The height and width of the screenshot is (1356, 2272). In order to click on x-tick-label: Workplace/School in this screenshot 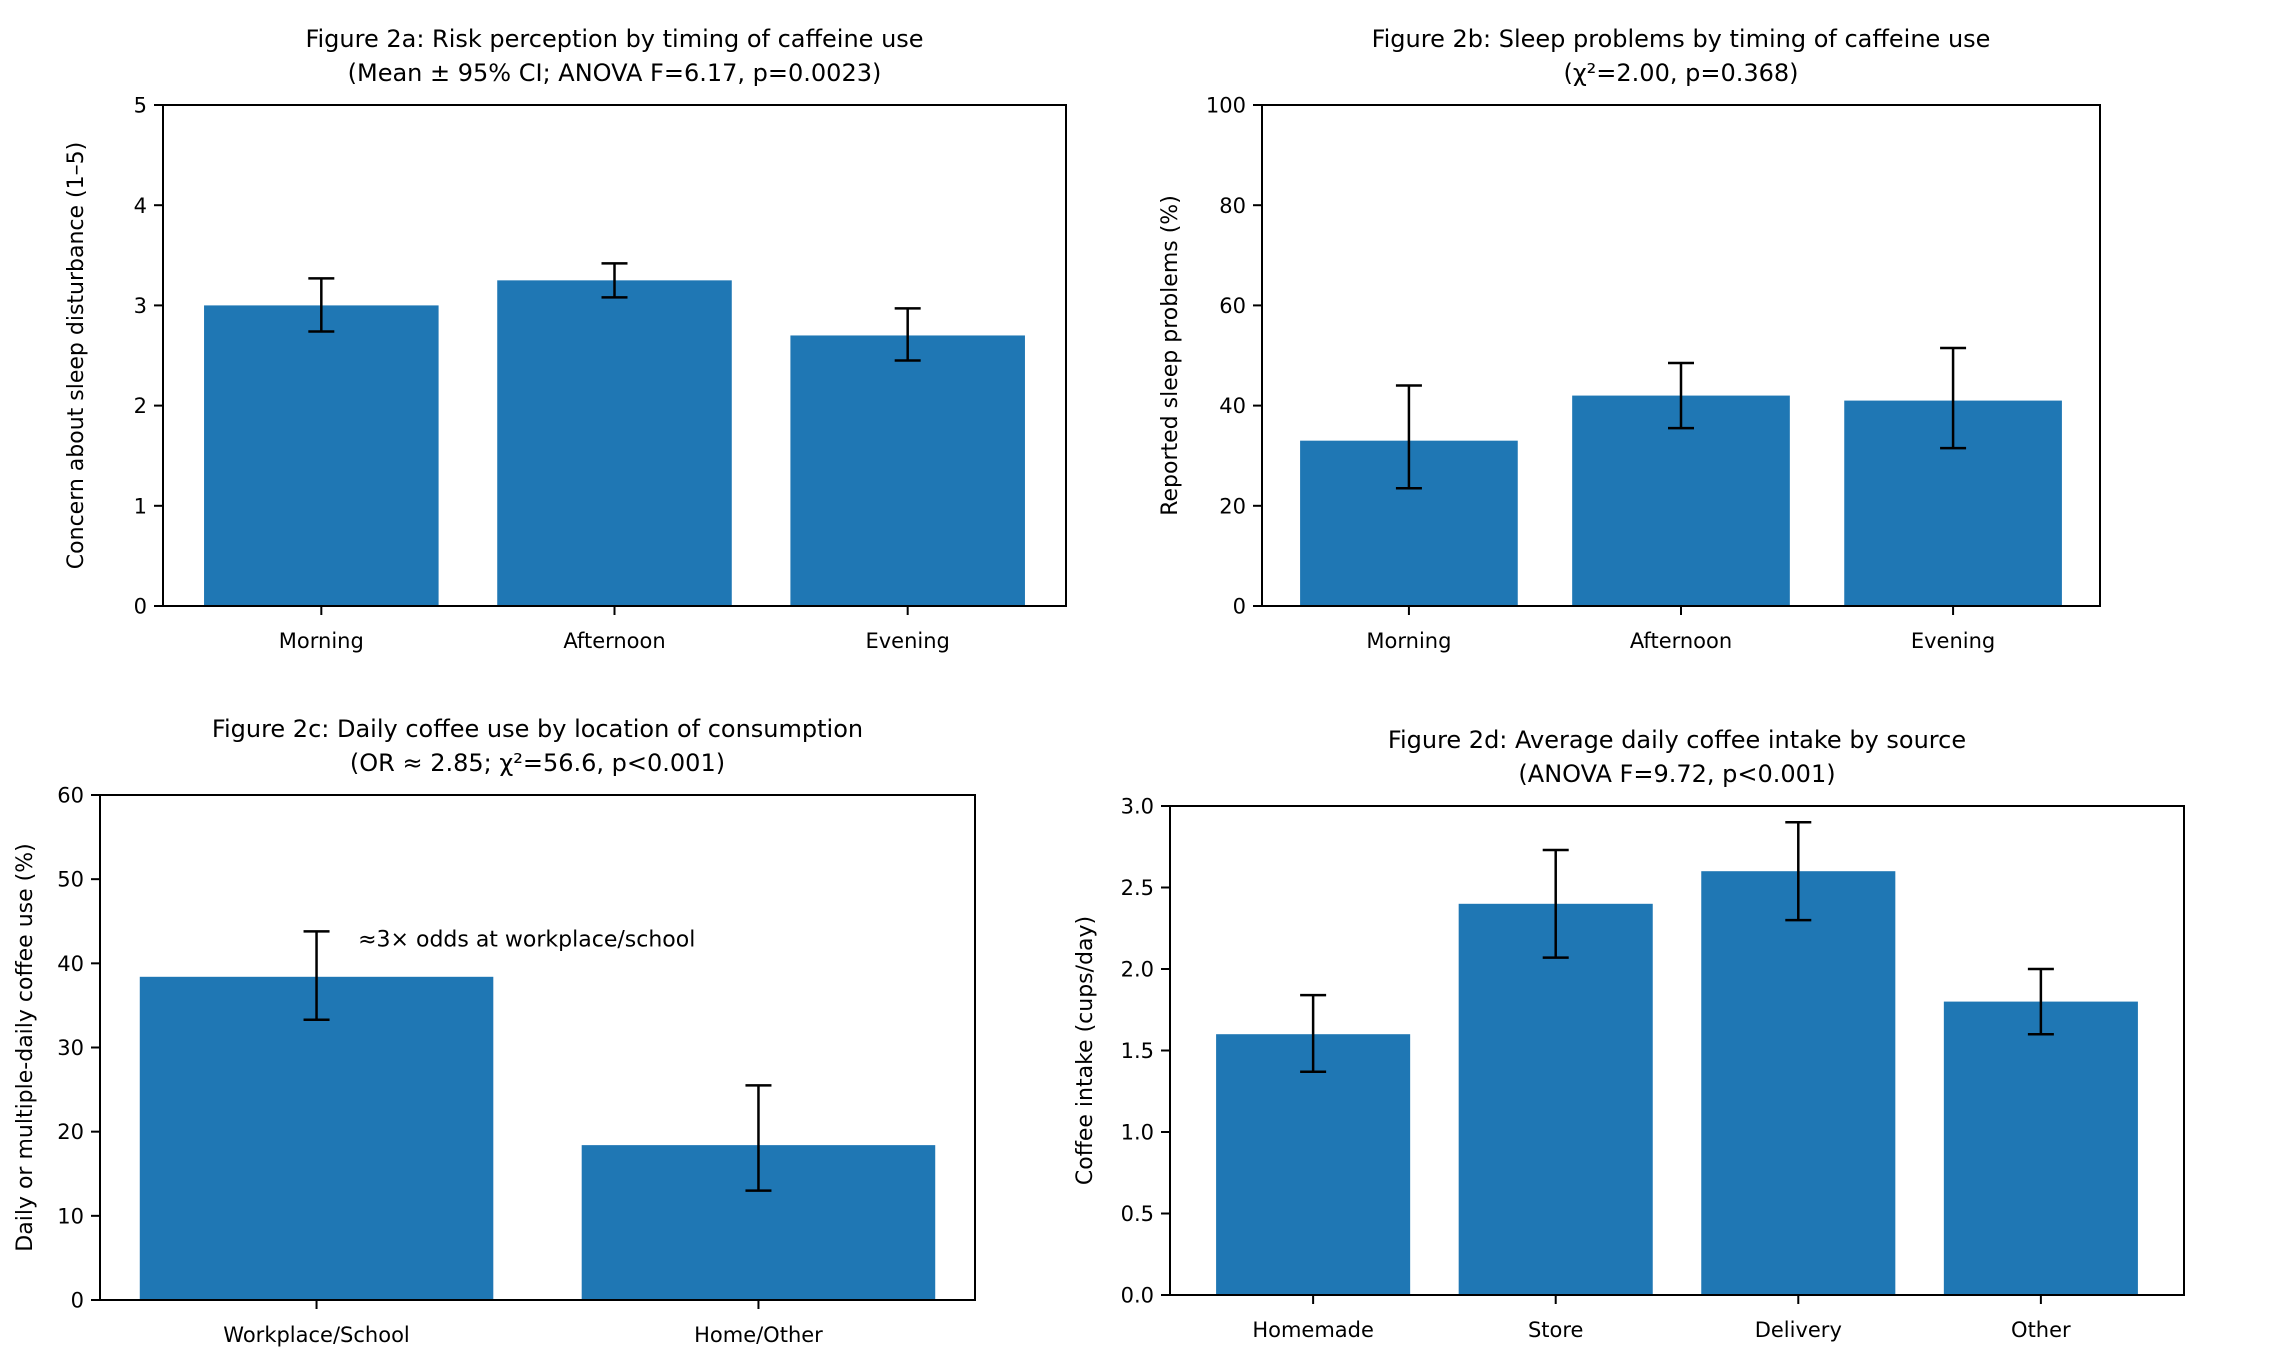, I will do `click(316, 1335)`.